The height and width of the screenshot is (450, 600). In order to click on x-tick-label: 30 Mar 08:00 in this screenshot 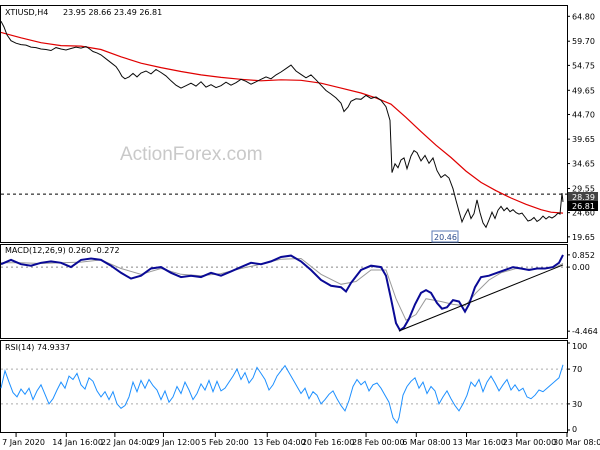, I will do `click(576, 442)`.